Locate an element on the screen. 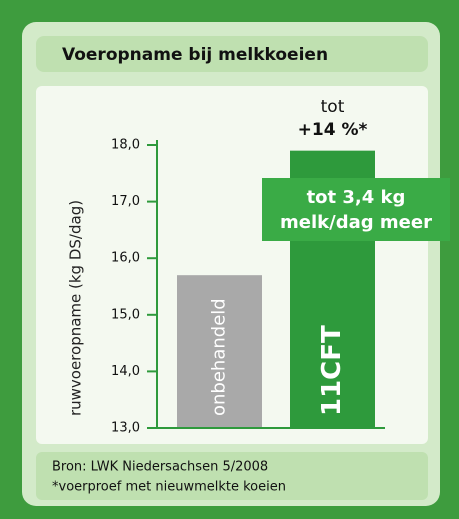  callout: melk/dag meer is located at coordinates (356, 222).